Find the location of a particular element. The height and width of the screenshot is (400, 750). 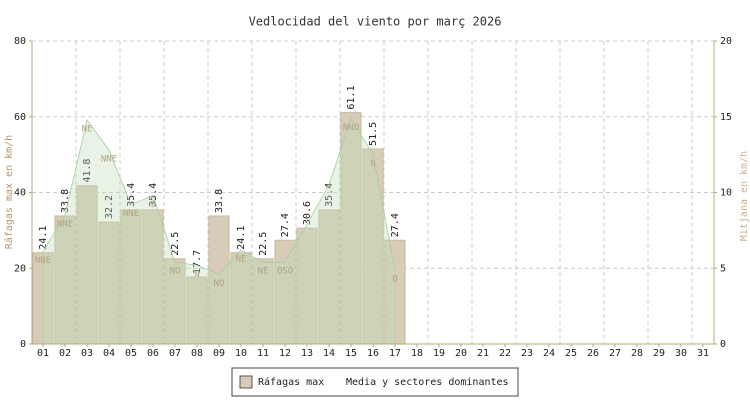

y2-tick-label: 10 is located at coordinates (726, 193).